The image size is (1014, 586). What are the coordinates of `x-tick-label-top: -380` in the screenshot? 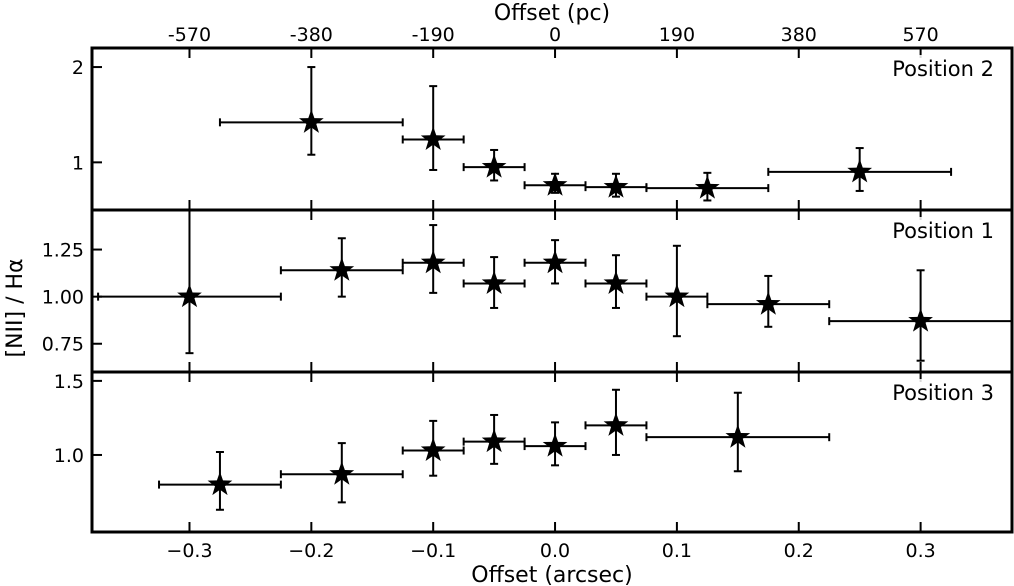 It's located at (311, 35).